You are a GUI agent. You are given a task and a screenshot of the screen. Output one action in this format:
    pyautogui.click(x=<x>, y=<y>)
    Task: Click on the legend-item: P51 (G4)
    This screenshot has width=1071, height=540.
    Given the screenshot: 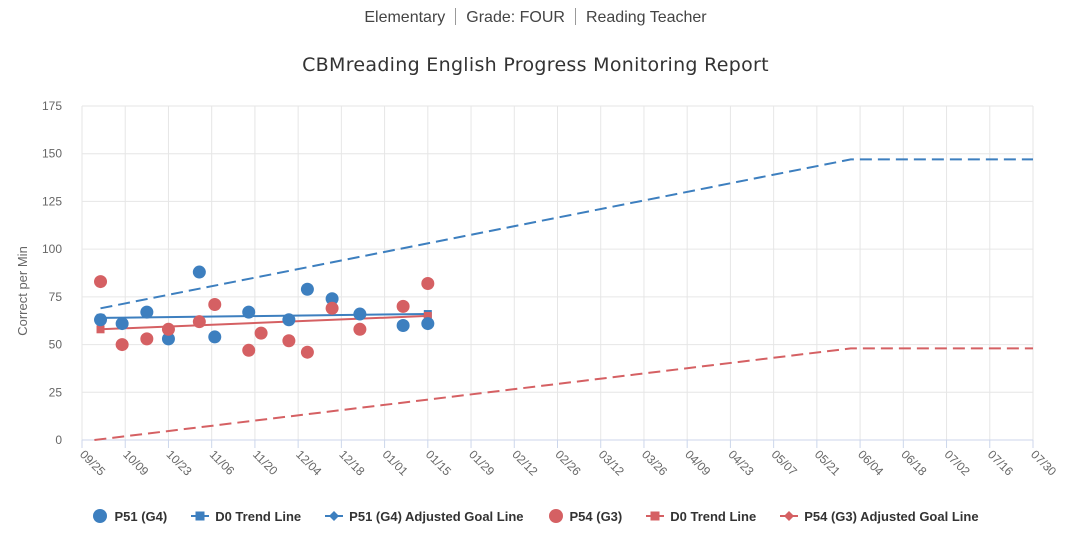 What is the action you would take?
    pyautogui.click(x=129, y=516)
    